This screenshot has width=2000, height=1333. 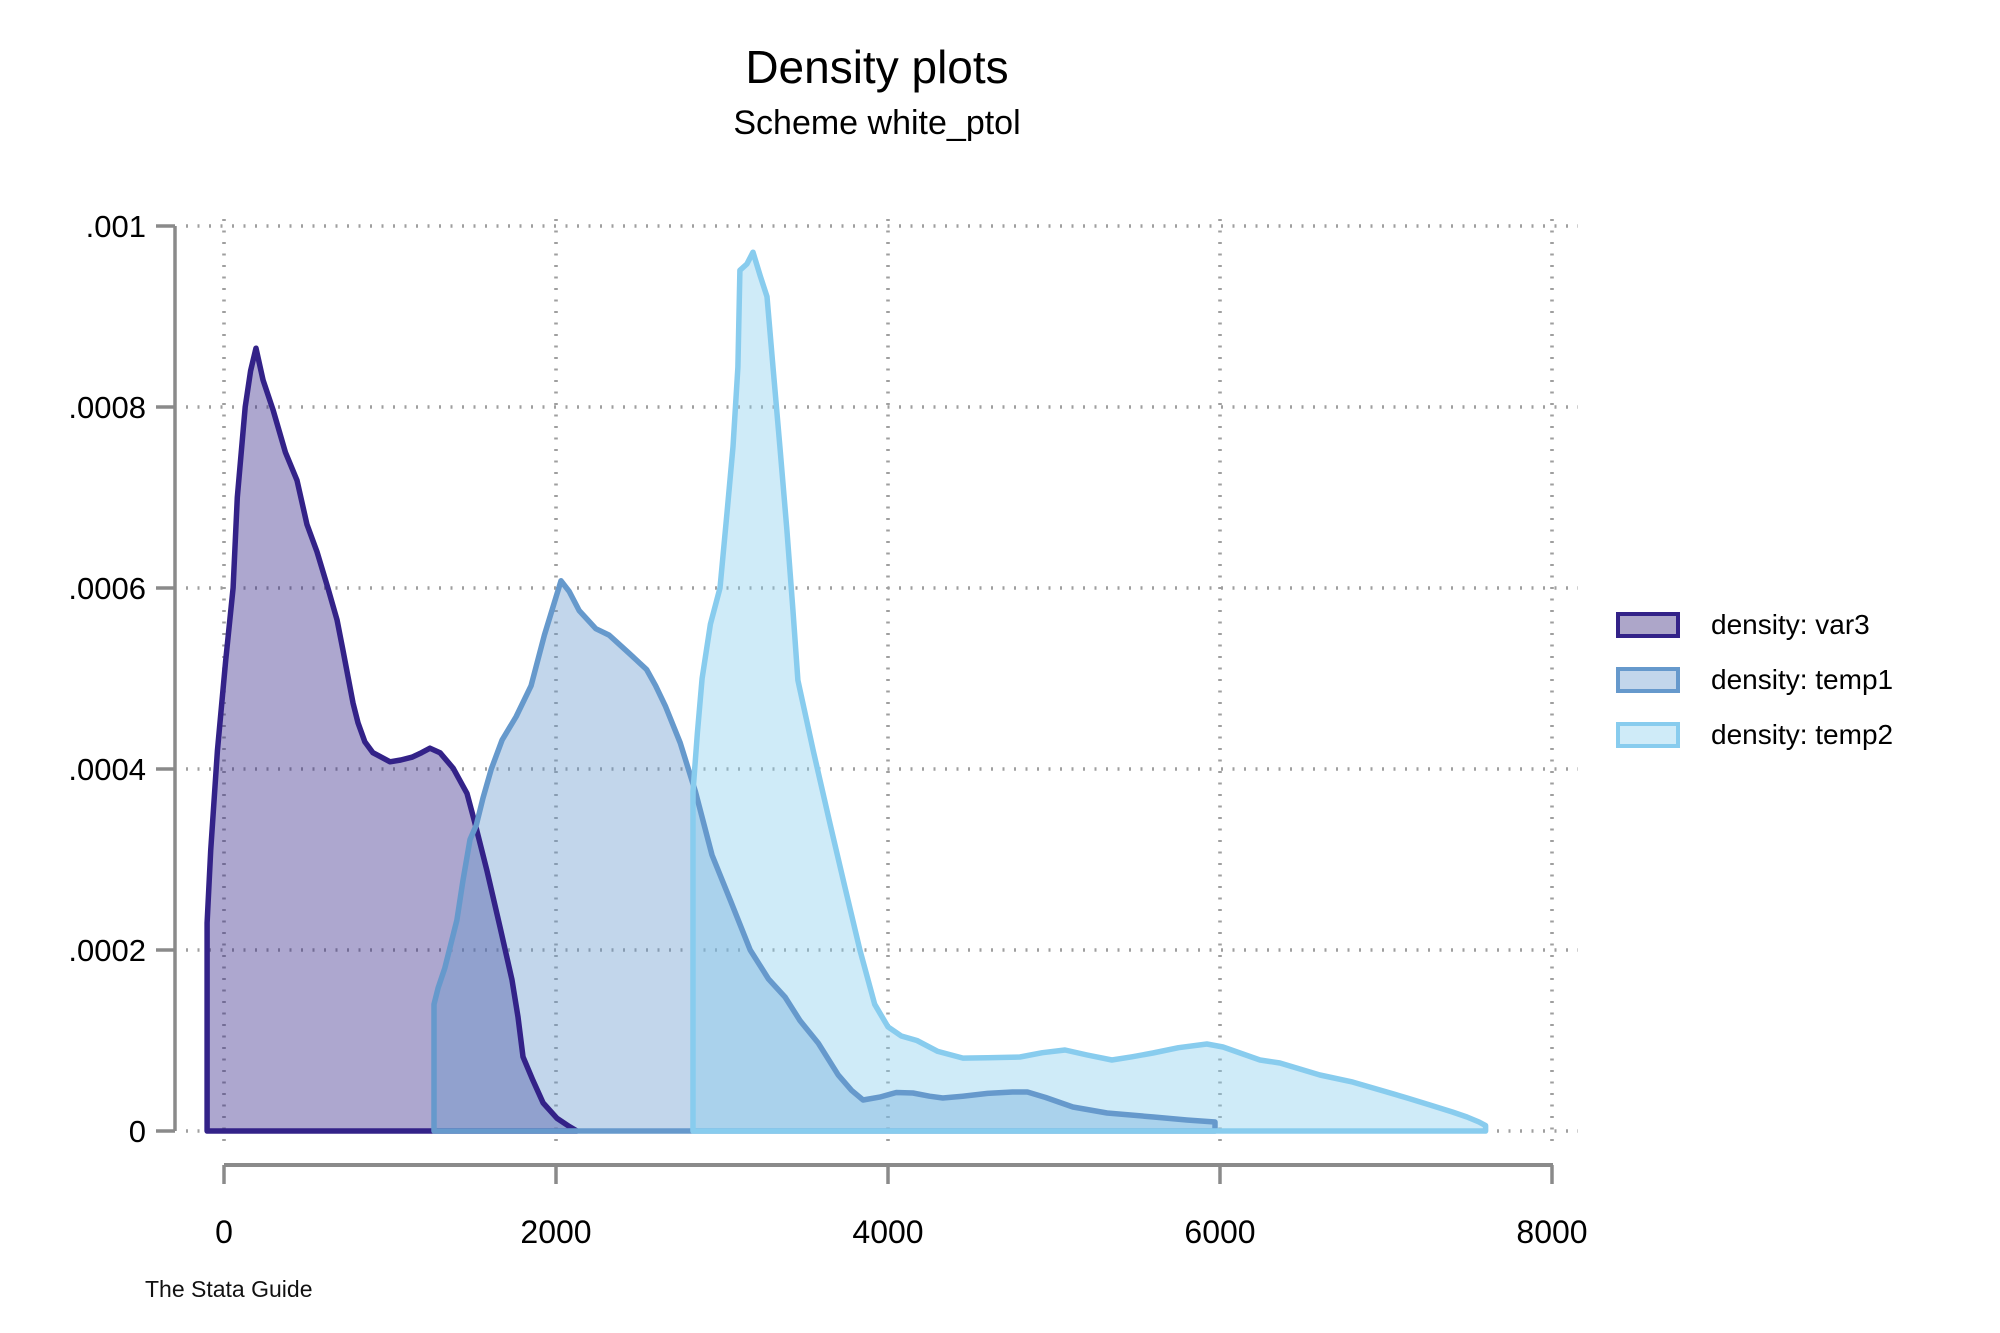 What do you see at coordinates (1219, 1232) in the screenshot?
I see `x-tick-label: 6000` at bounding box center [1219, 1232].